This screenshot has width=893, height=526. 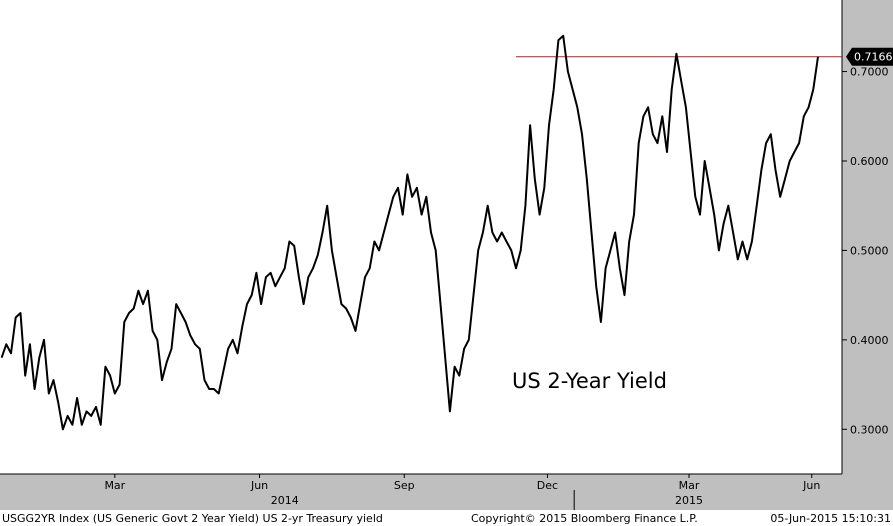 I want to click on x-year-label: 2015, so click(x=689, y=500).